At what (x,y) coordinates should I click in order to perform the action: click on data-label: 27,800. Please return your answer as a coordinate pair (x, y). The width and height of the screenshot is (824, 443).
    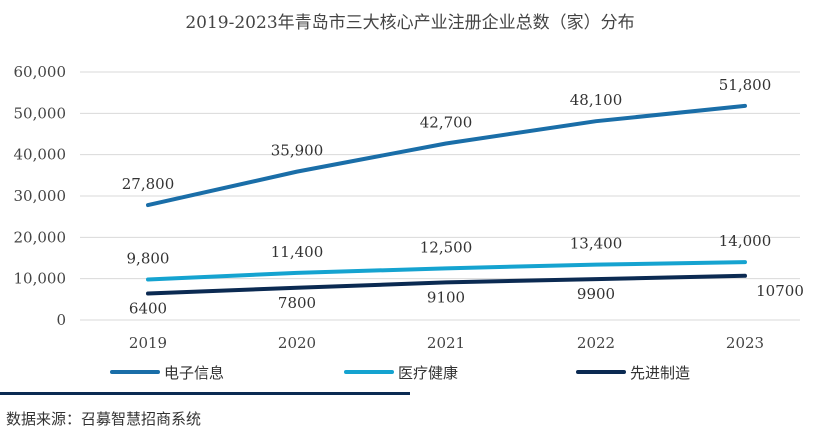
    Looking at the image, I should click on (148, 184).